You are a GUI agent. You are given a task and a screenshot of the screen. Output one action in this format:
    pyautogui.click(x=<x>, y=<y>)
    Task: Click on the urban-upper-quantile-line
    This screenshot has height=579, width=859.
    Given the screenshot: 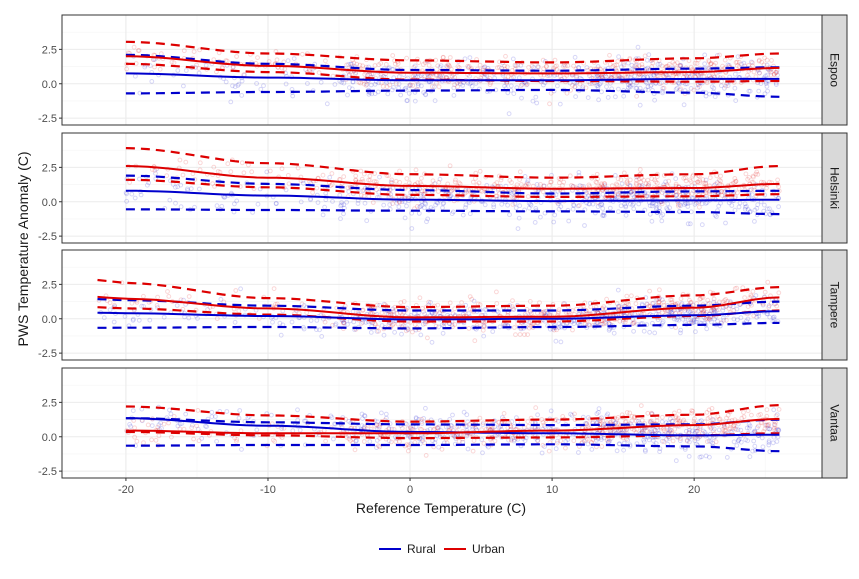 What is the action you would take?
    pyautogui.click(x=452, y=52)
    